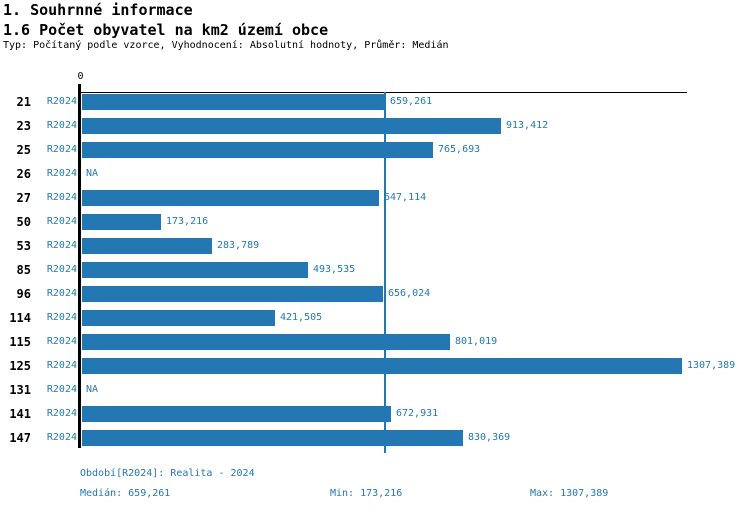 This screenshot has width=750, height=512. What do you see at coordinates (383, 92) in the screenshot?
I see `x-axis-top-line` at bounding box center [383, 92].